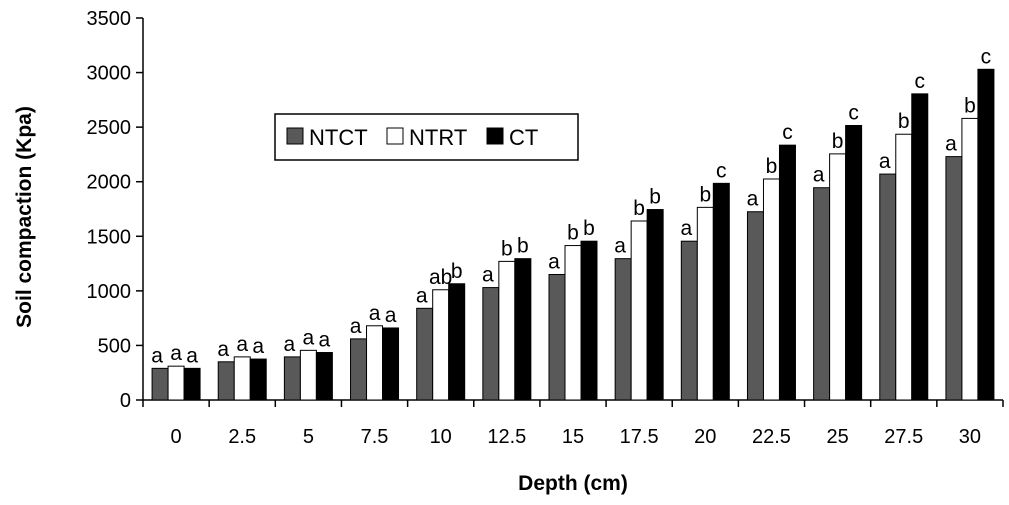 This screenshot has width=1009, height=505. I want to click on x-tick-label: 10, so click(441, 437).